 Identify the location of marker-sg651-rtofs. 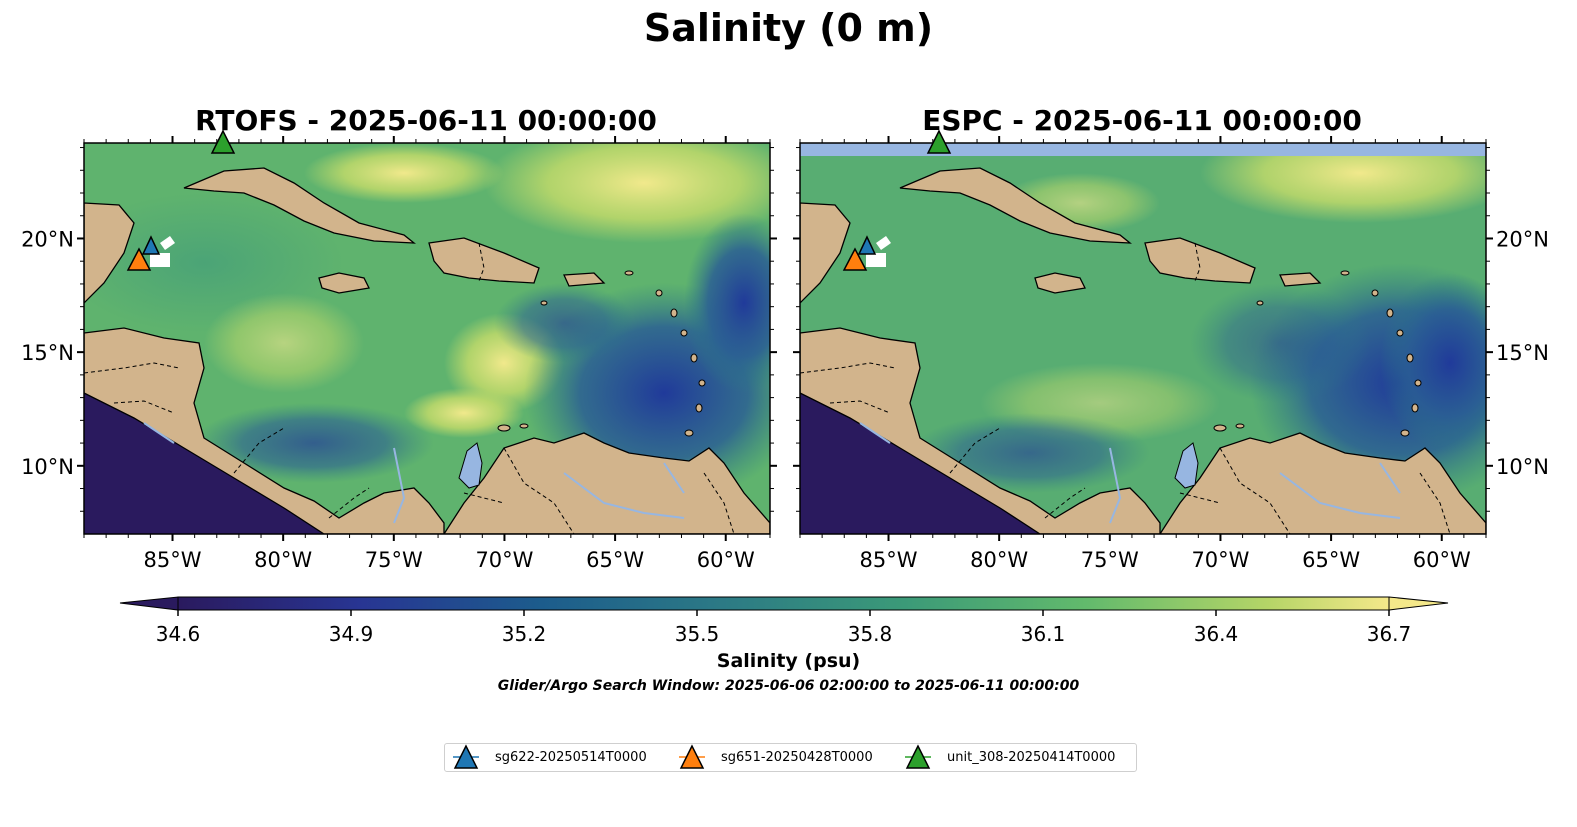
(139, 259).